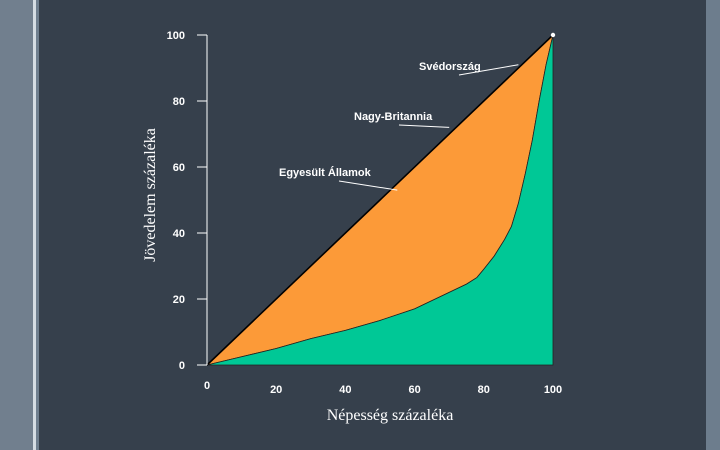 This screenshot has width=720, height=450. What do you see at coordinates (179, 300) in the screenshot?
I see `y-tick-label: 20` at bounding box center [179, 300].